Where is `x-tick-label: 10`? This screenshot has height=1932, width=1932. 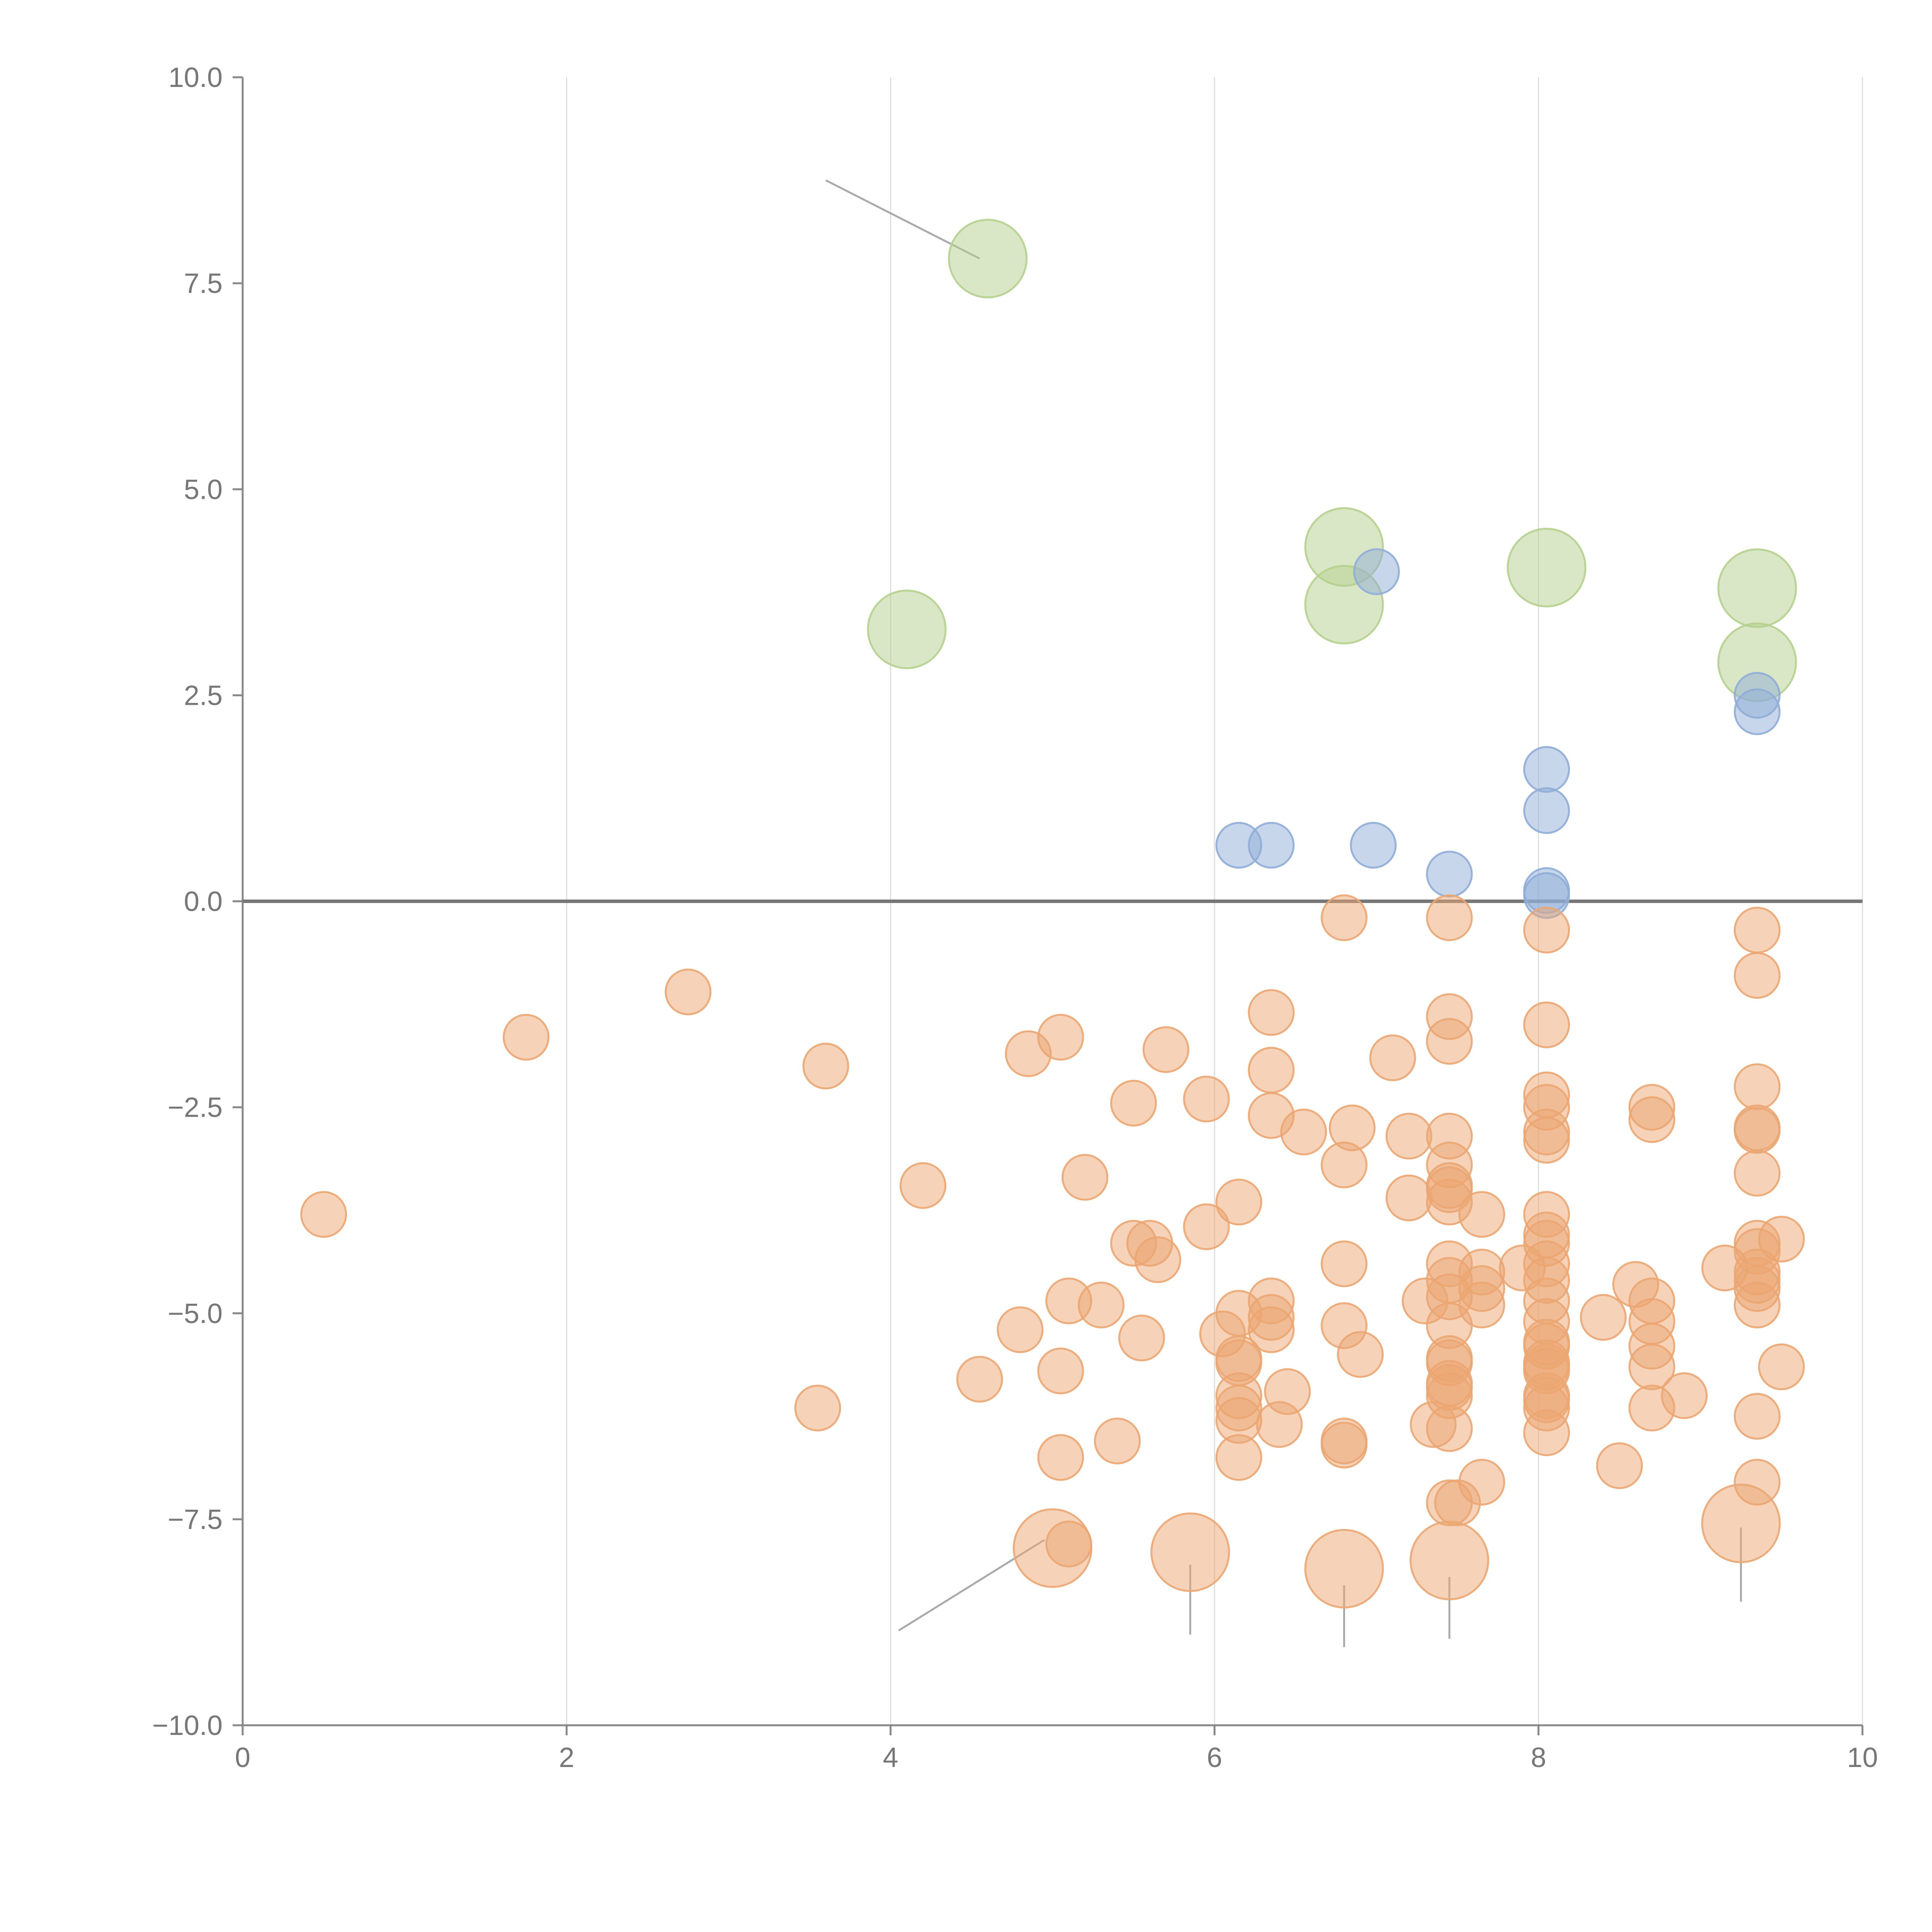
x-tick-label: 10 is located at coordinates (1863, 1757).